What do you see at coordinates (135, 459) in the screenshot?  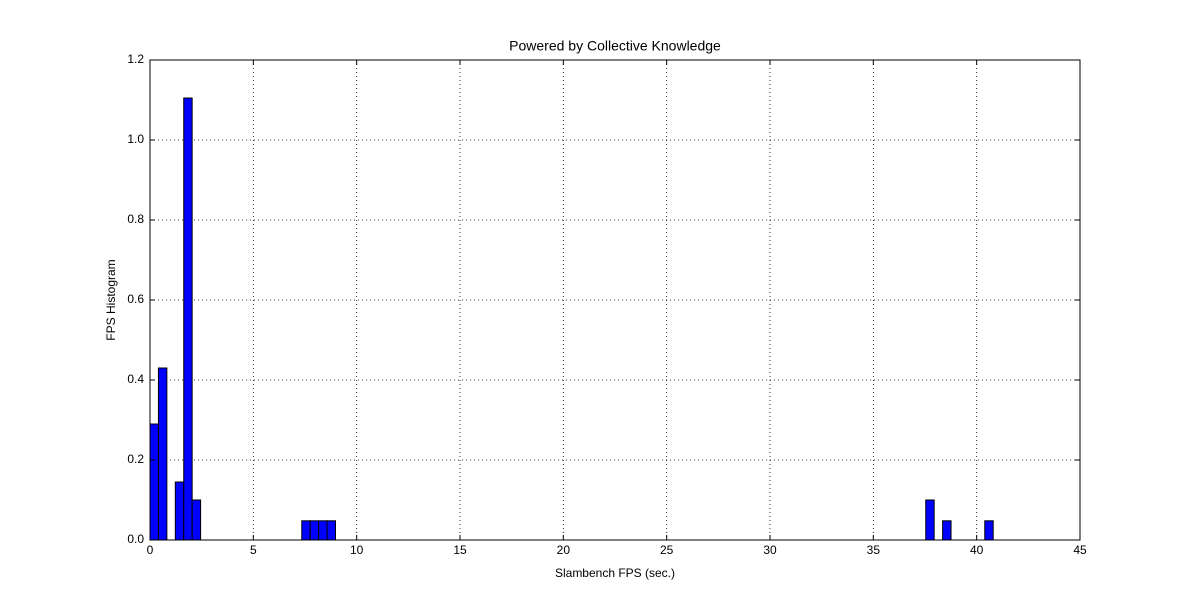 I see `y-tick-label: 0.2` at bounding box center [135, 459].